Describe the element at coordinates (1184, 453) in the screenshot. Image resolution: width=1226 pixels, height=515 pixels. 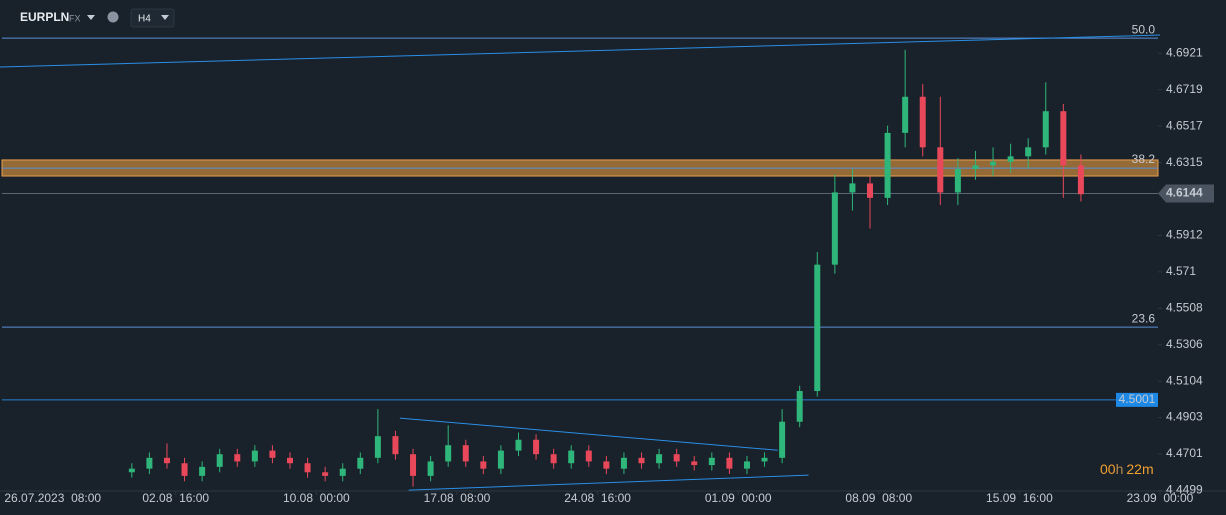
I see `y-tick-label: 4.4701` at that location.